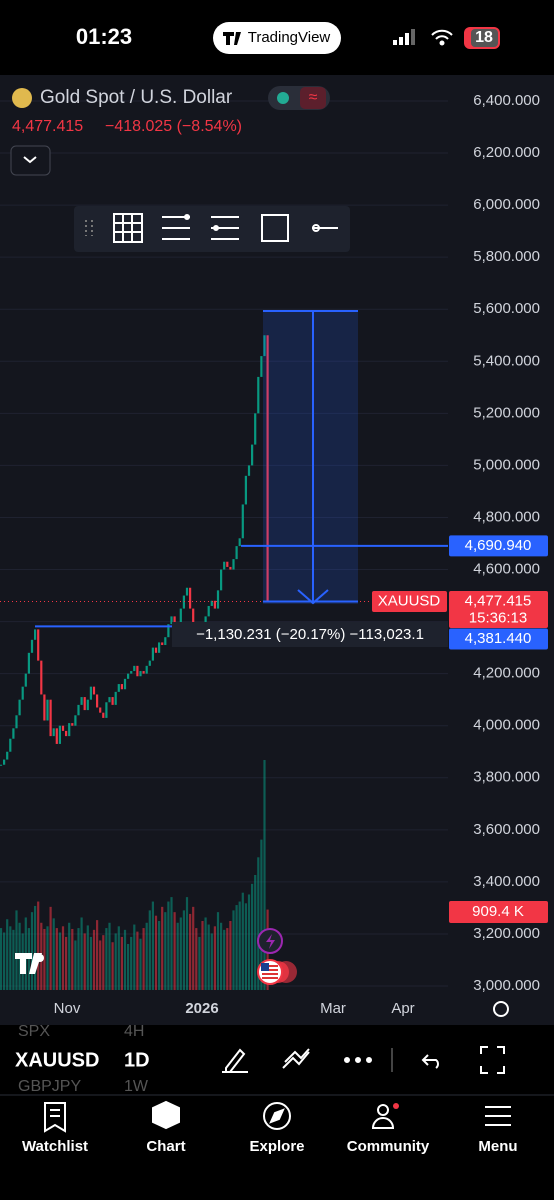  Describe the element at coordinates (402, 1008) in the screenshot. I see `time-label: Apr` at that location.